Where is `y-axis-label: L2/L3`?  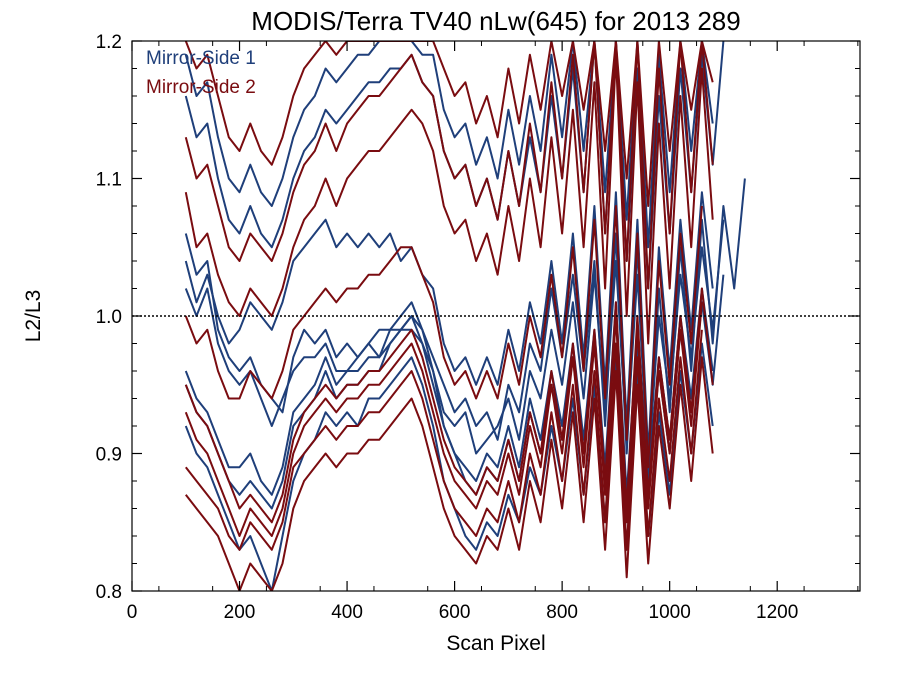 y-axis-label: L2/L3 is located at coordinates (33, 316).